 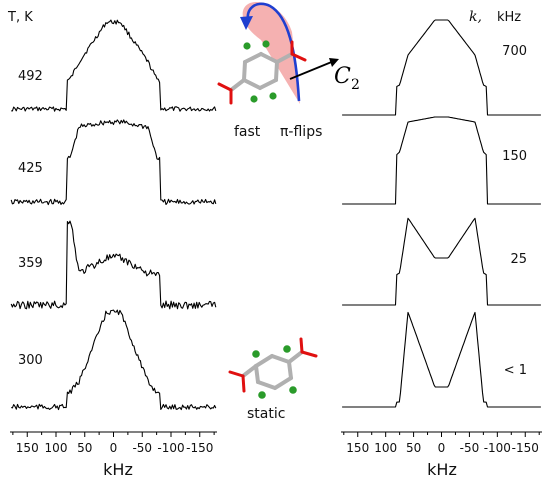 What do you see at coordinates (246, 23) in the screenshot?
I see `rotation-arrowhead` at bounding box center [246, 23].